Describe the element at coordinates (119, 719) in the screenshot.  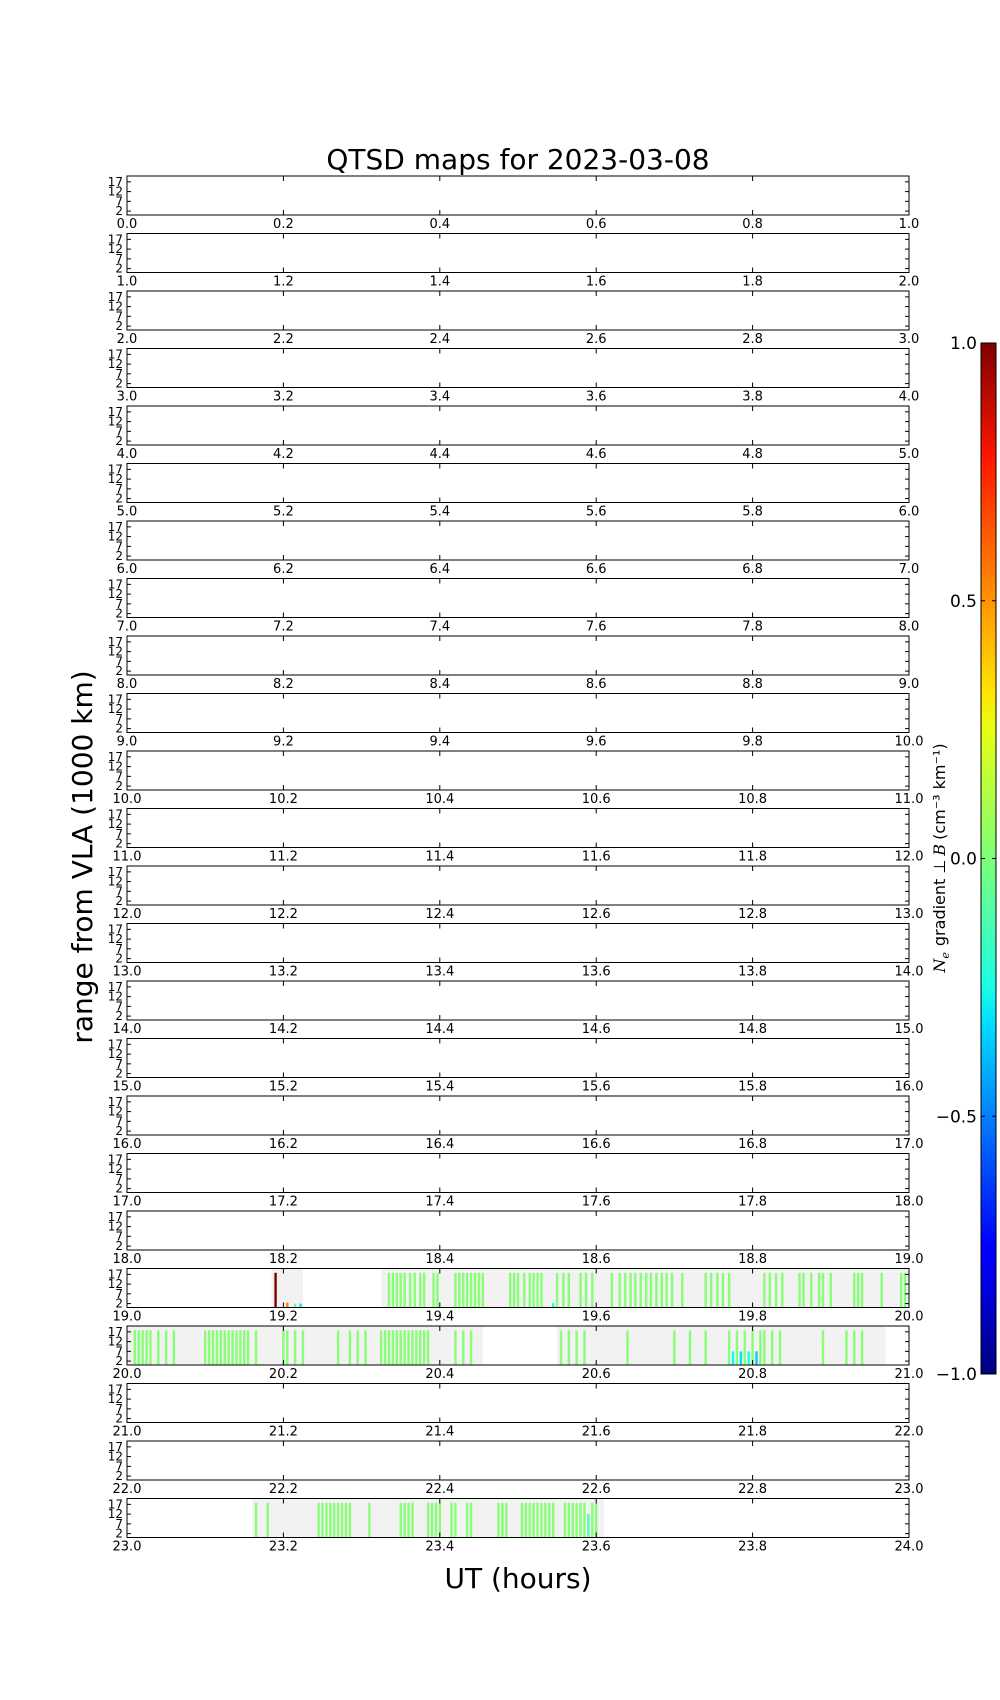
I see `panel-9-ytick-label-2: 7` at that location.